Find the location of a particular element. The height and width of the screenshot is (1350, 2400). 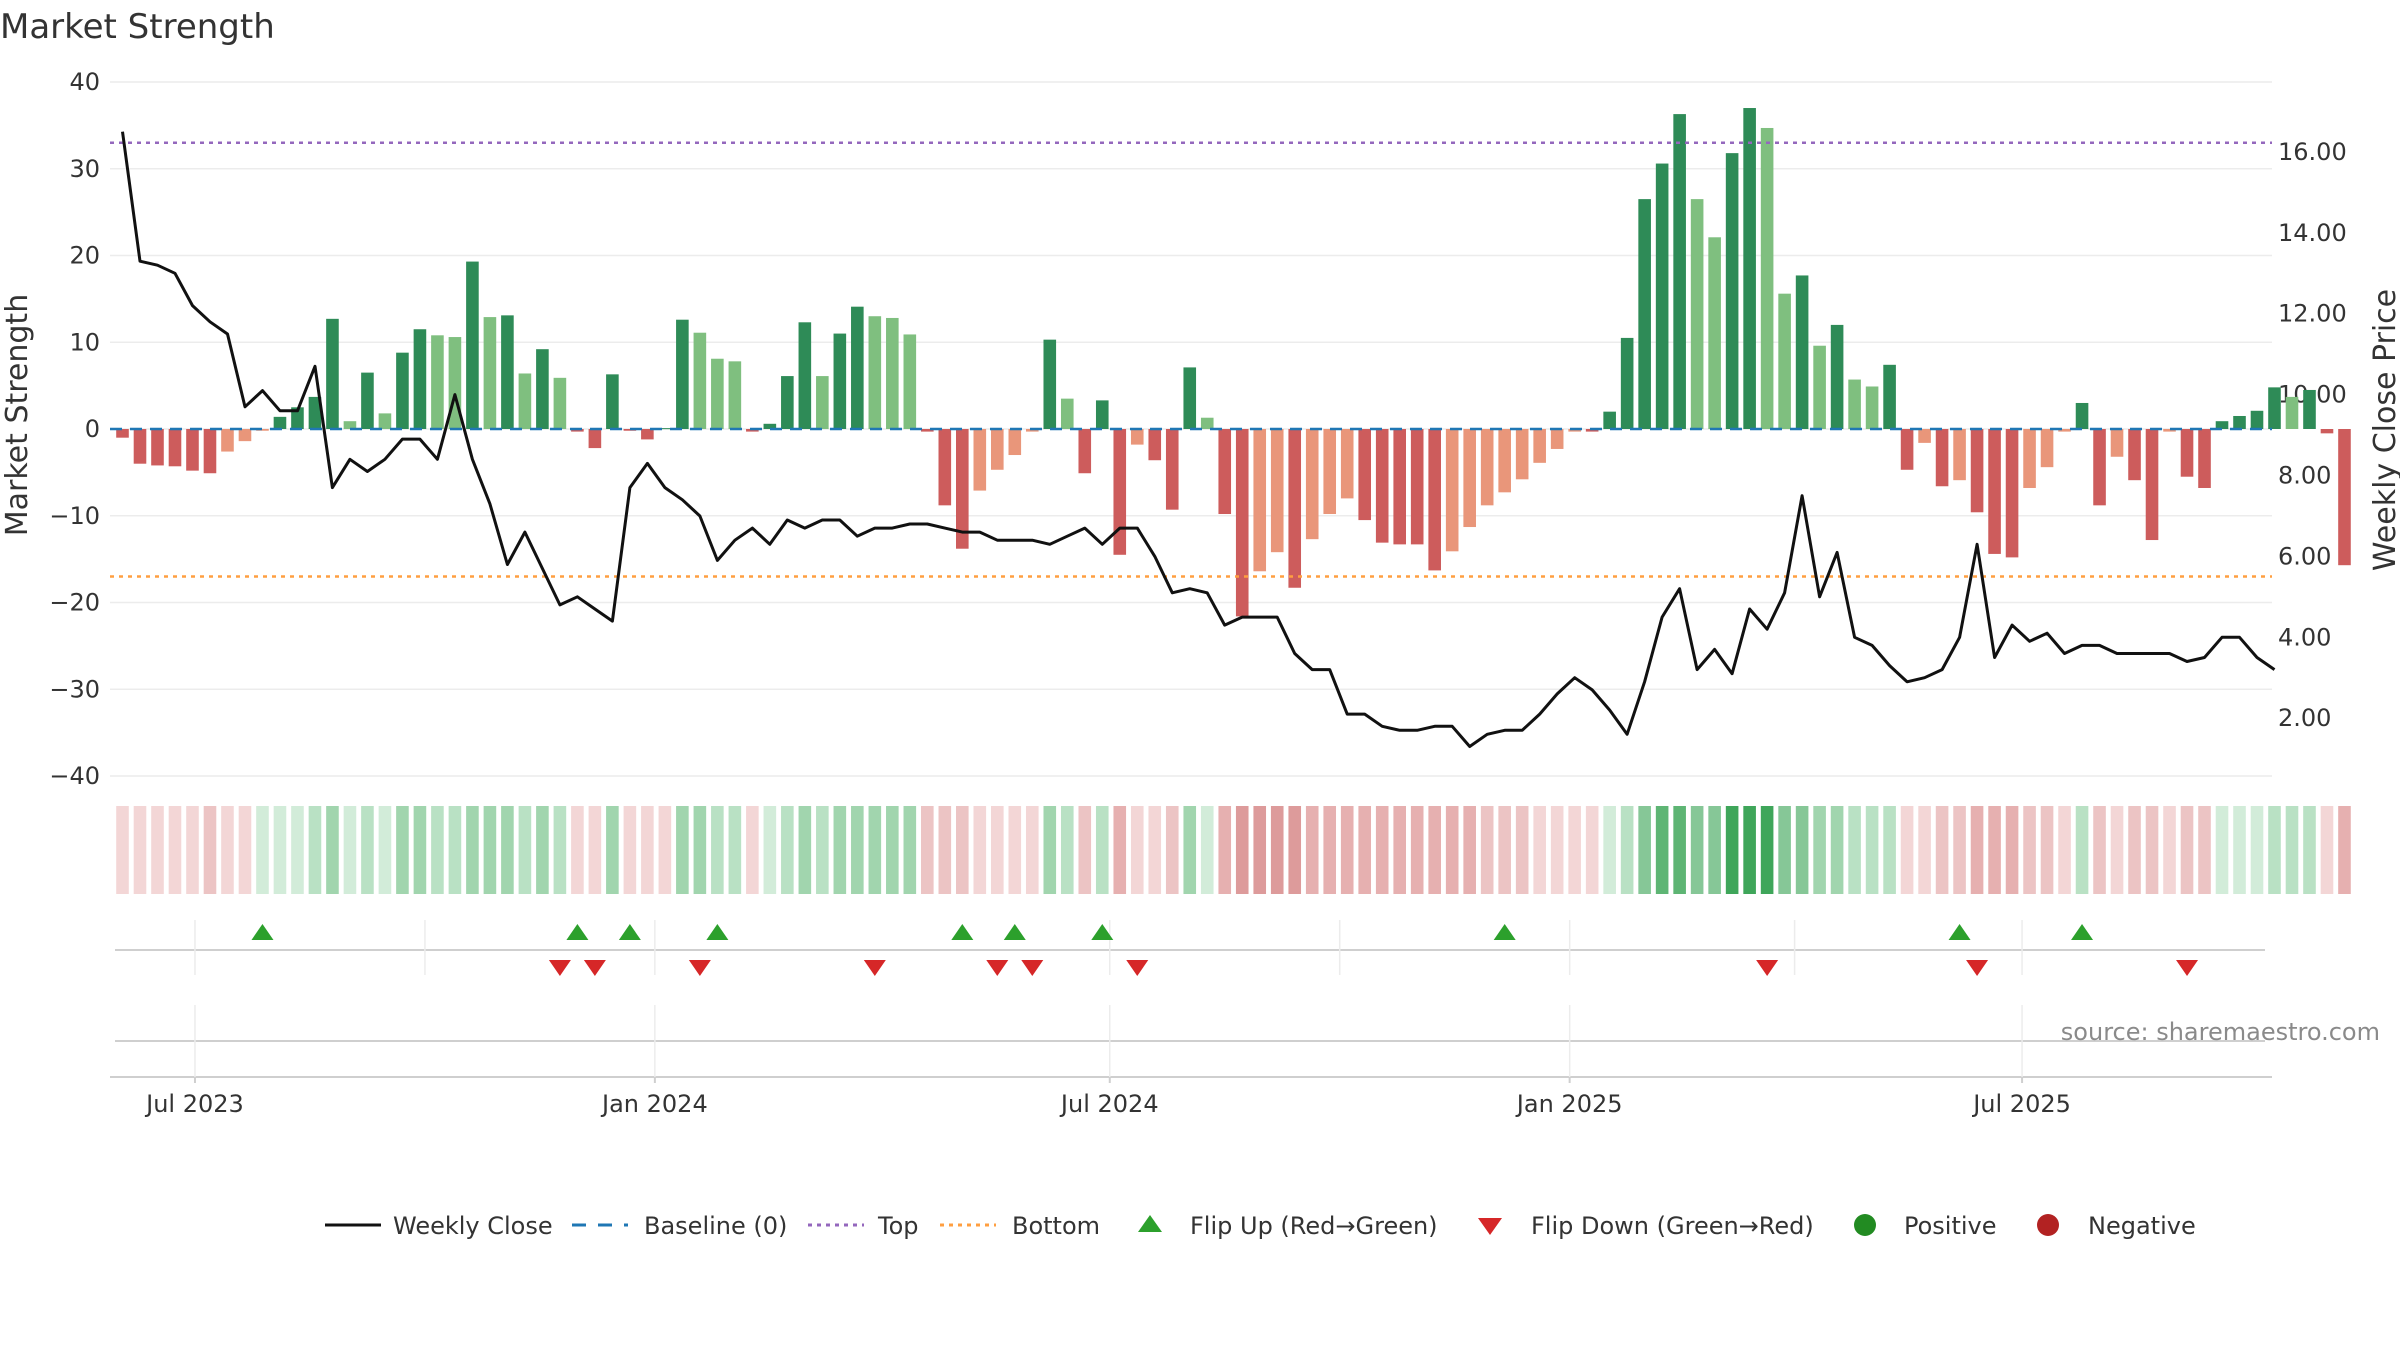

legend-item-positive: Positive is located at coordinates (1925, 1226).